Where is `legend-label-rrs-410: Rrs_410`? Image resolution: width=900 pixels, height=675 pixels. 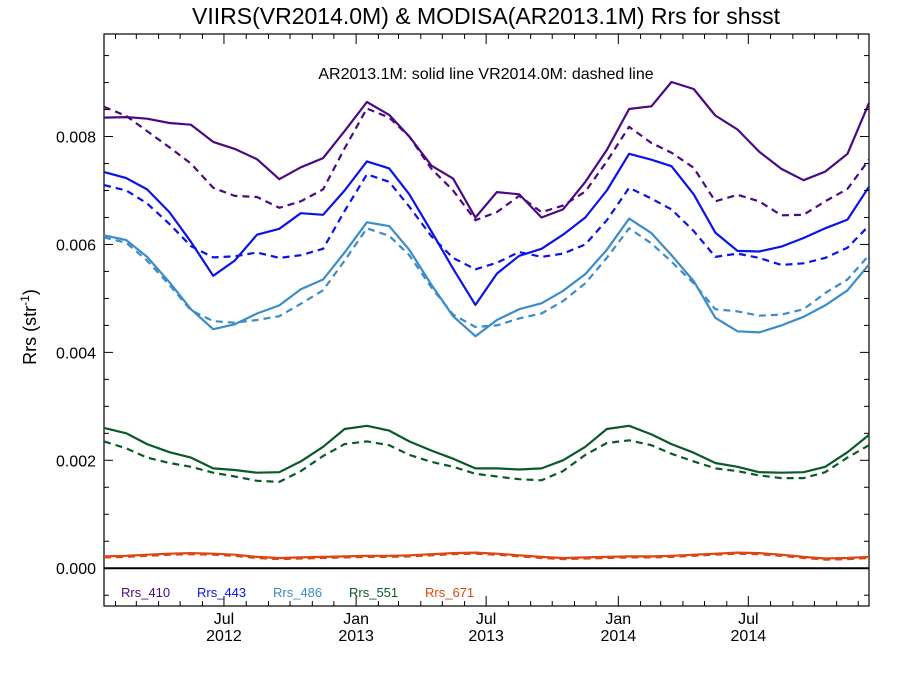
legend-label-rrs-410: Rrs_410 is located at coordinates (145, 592).